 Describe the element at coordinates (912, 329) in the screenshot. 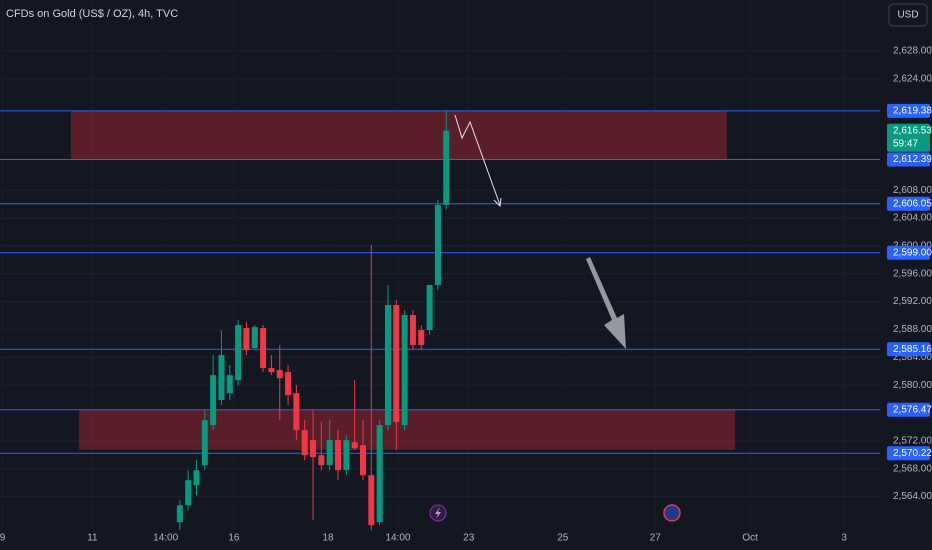

I see `y-tick-label: 2,588.00` at that location.